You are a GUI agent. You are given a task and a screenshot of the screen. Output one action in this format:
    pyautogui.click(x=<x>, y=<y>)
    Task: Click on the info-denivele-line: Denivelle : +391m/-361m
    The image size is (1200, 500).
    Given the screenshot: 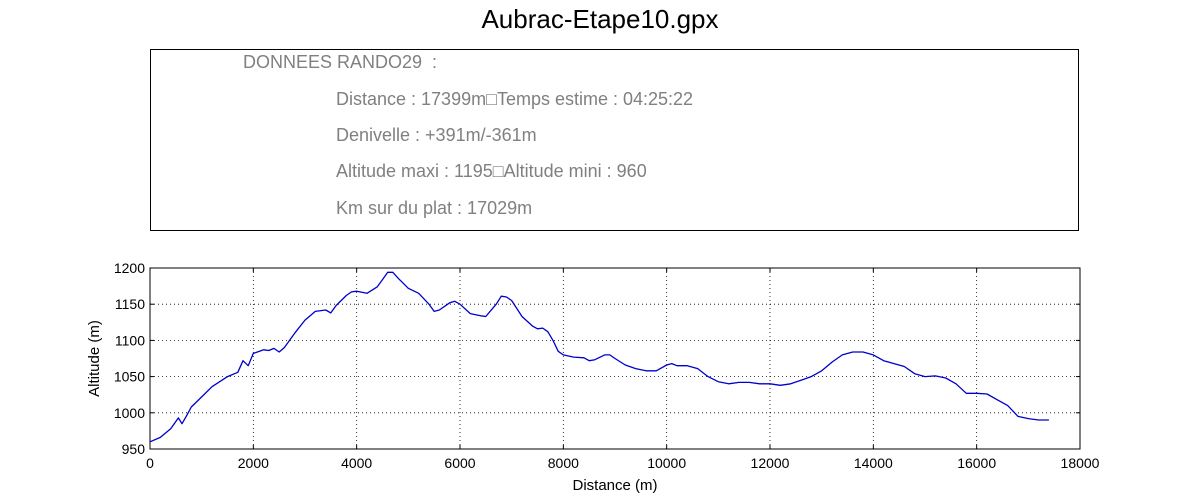 What is the action you would take?
    pyautogui.click(x=436, y=135)
    